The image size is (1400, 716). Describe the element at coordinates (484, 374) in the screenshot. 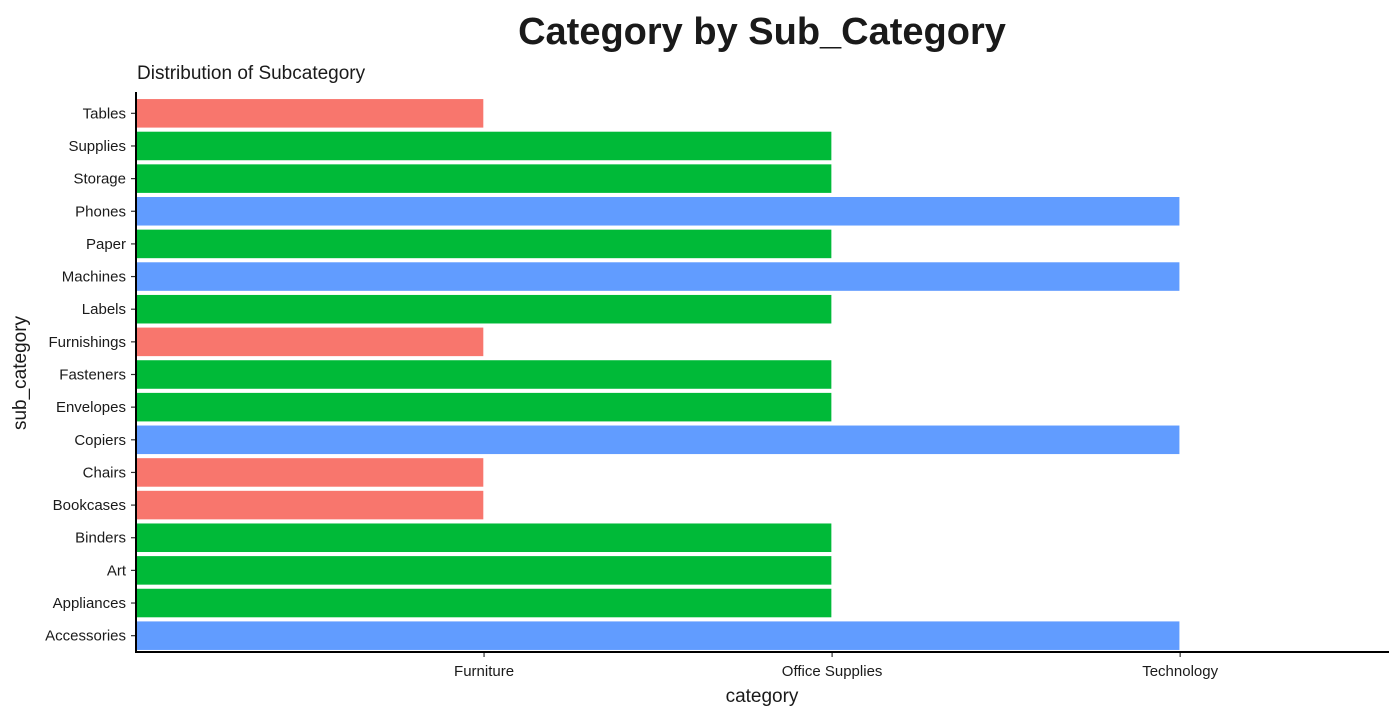

I see `bar-fasteners` at that location.